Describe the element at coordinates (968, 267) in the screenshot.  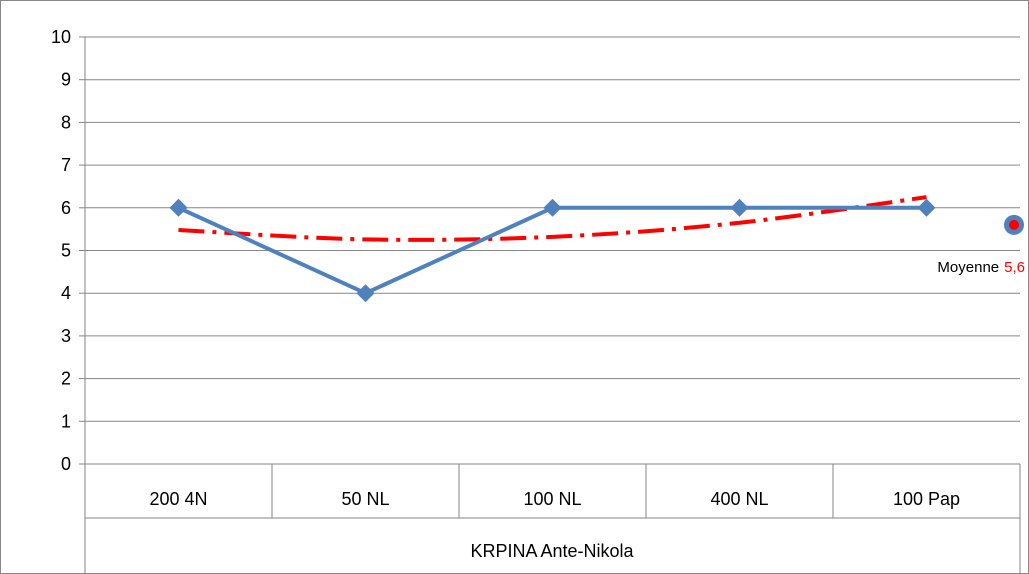
I see `average-label-text: Moyenne` at that location.